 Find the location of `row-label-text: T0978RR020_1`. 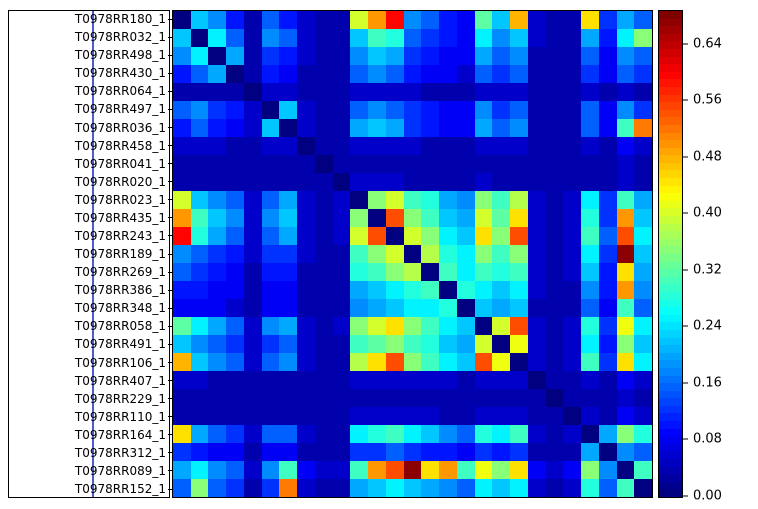

row-label-text: T0978RR020_1 is located at coordinates (120, 181).